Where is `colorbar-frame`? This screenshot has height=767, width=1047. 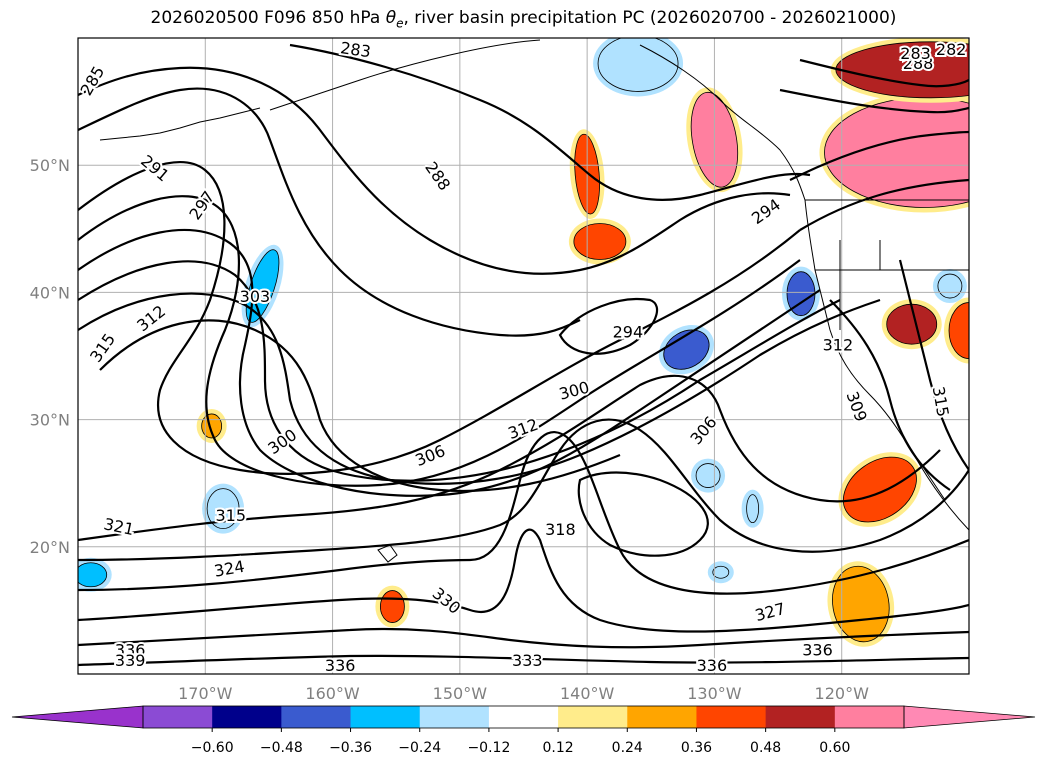 colorbar-frame is located at coordinates (523, 717).